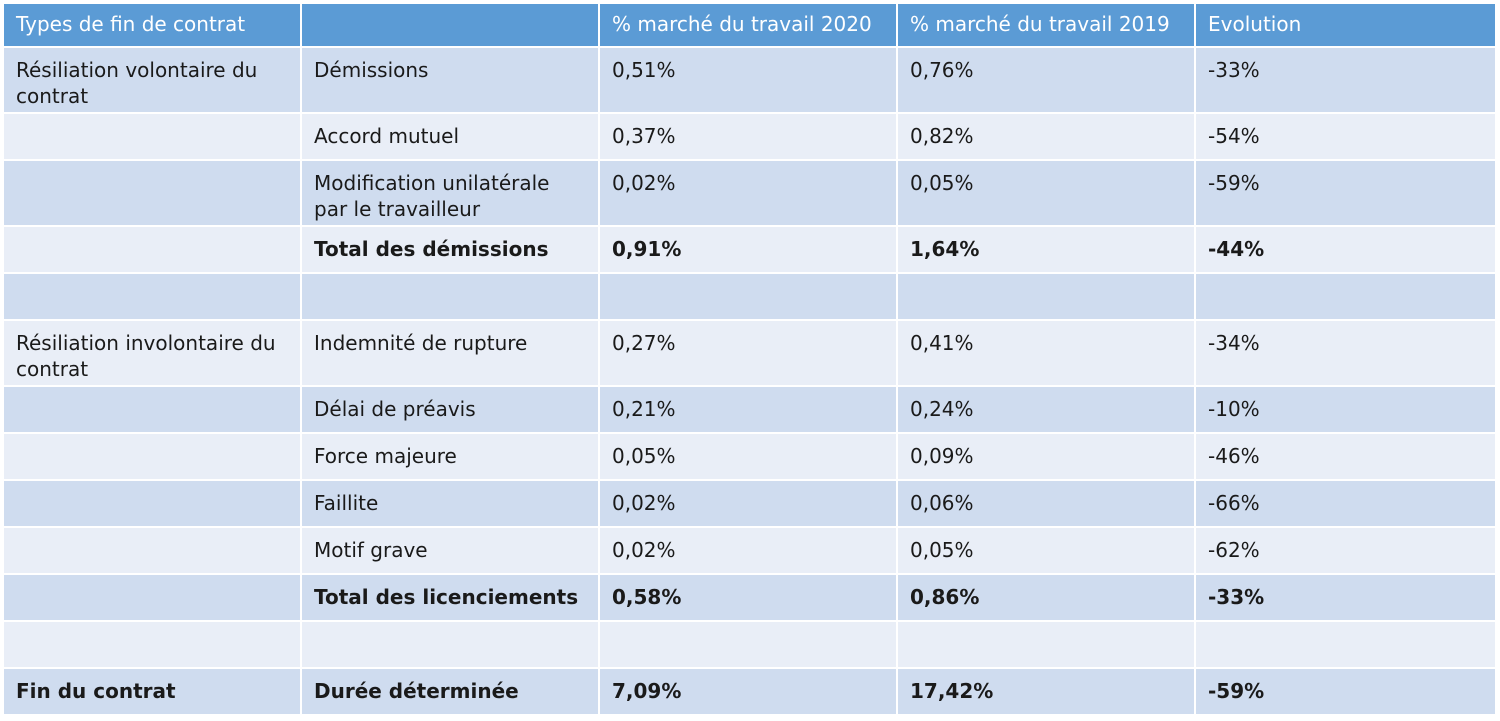  Describe the element at coordinates (451, 137) in the screenshot. I see `cell-cause: Accord mutuel` at that location.